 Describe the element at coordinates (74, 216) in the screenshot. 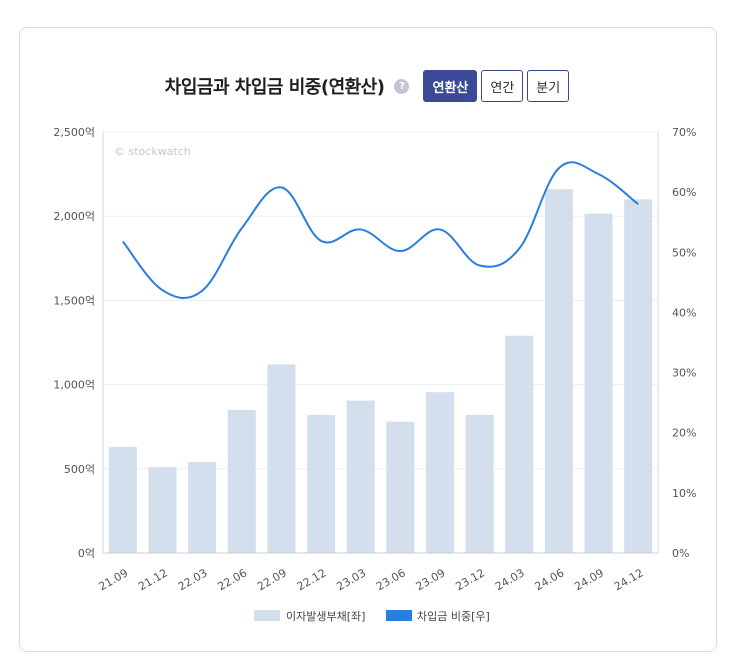

I see `left-tick-label: 2,000억` at that location.